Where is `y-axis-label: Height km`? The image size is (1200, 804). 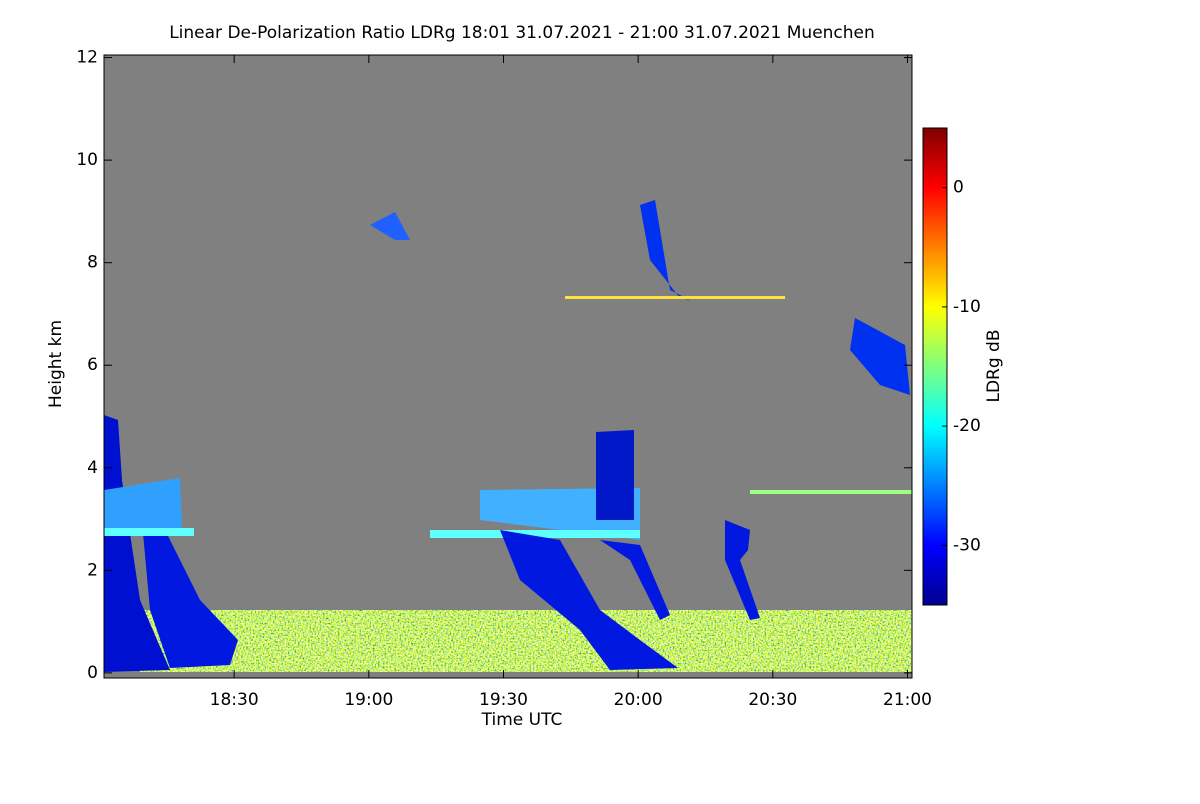 y-axis-label: Height km is located at coordinates (56, 364).